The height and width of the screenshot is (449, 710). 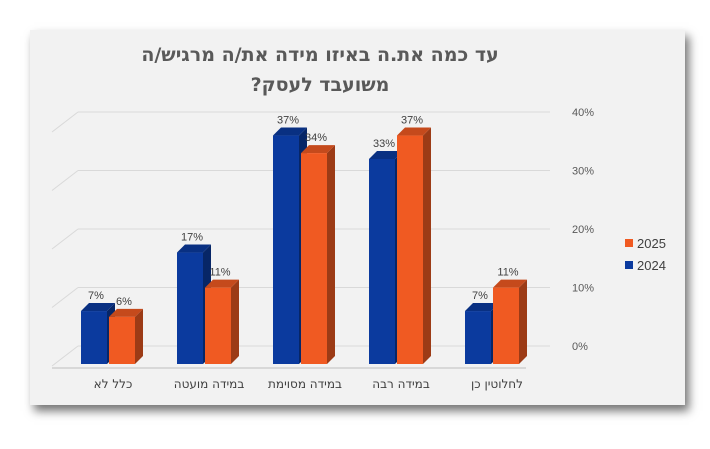 What do you see at coordinates (113, 384) in the screenshot?
I see `x-category-label: כלל לא` at bounding box center [113, 384].